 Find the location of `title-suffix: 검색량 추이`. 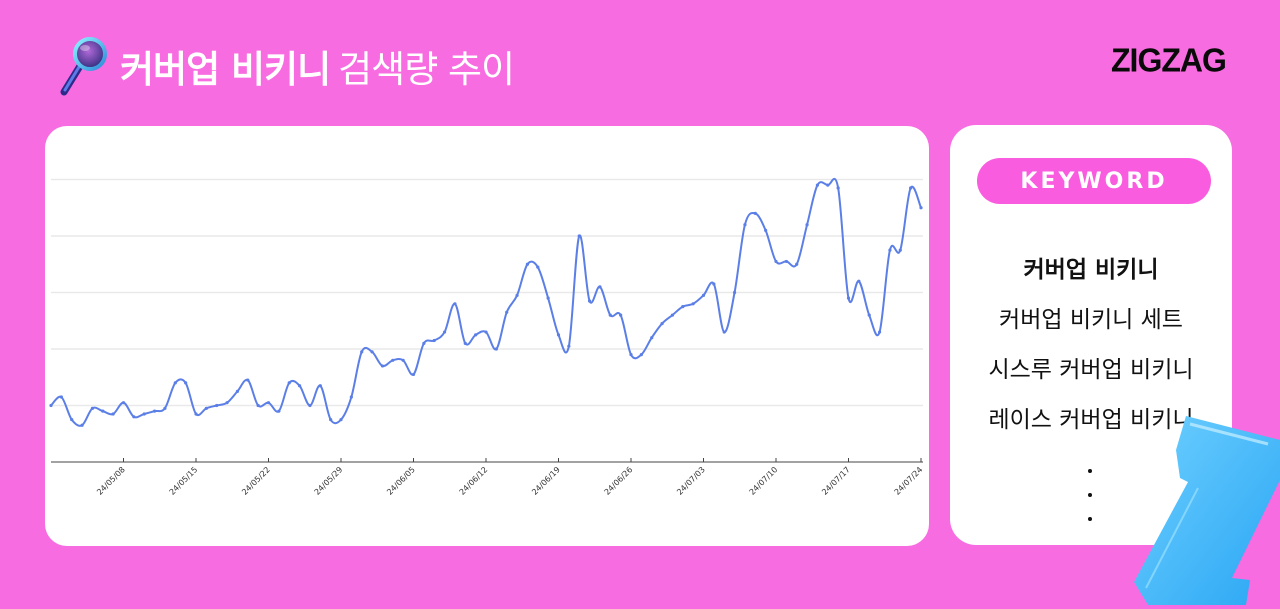

title-suffix: 검색량 추이 is located at coordinates (426, 69).